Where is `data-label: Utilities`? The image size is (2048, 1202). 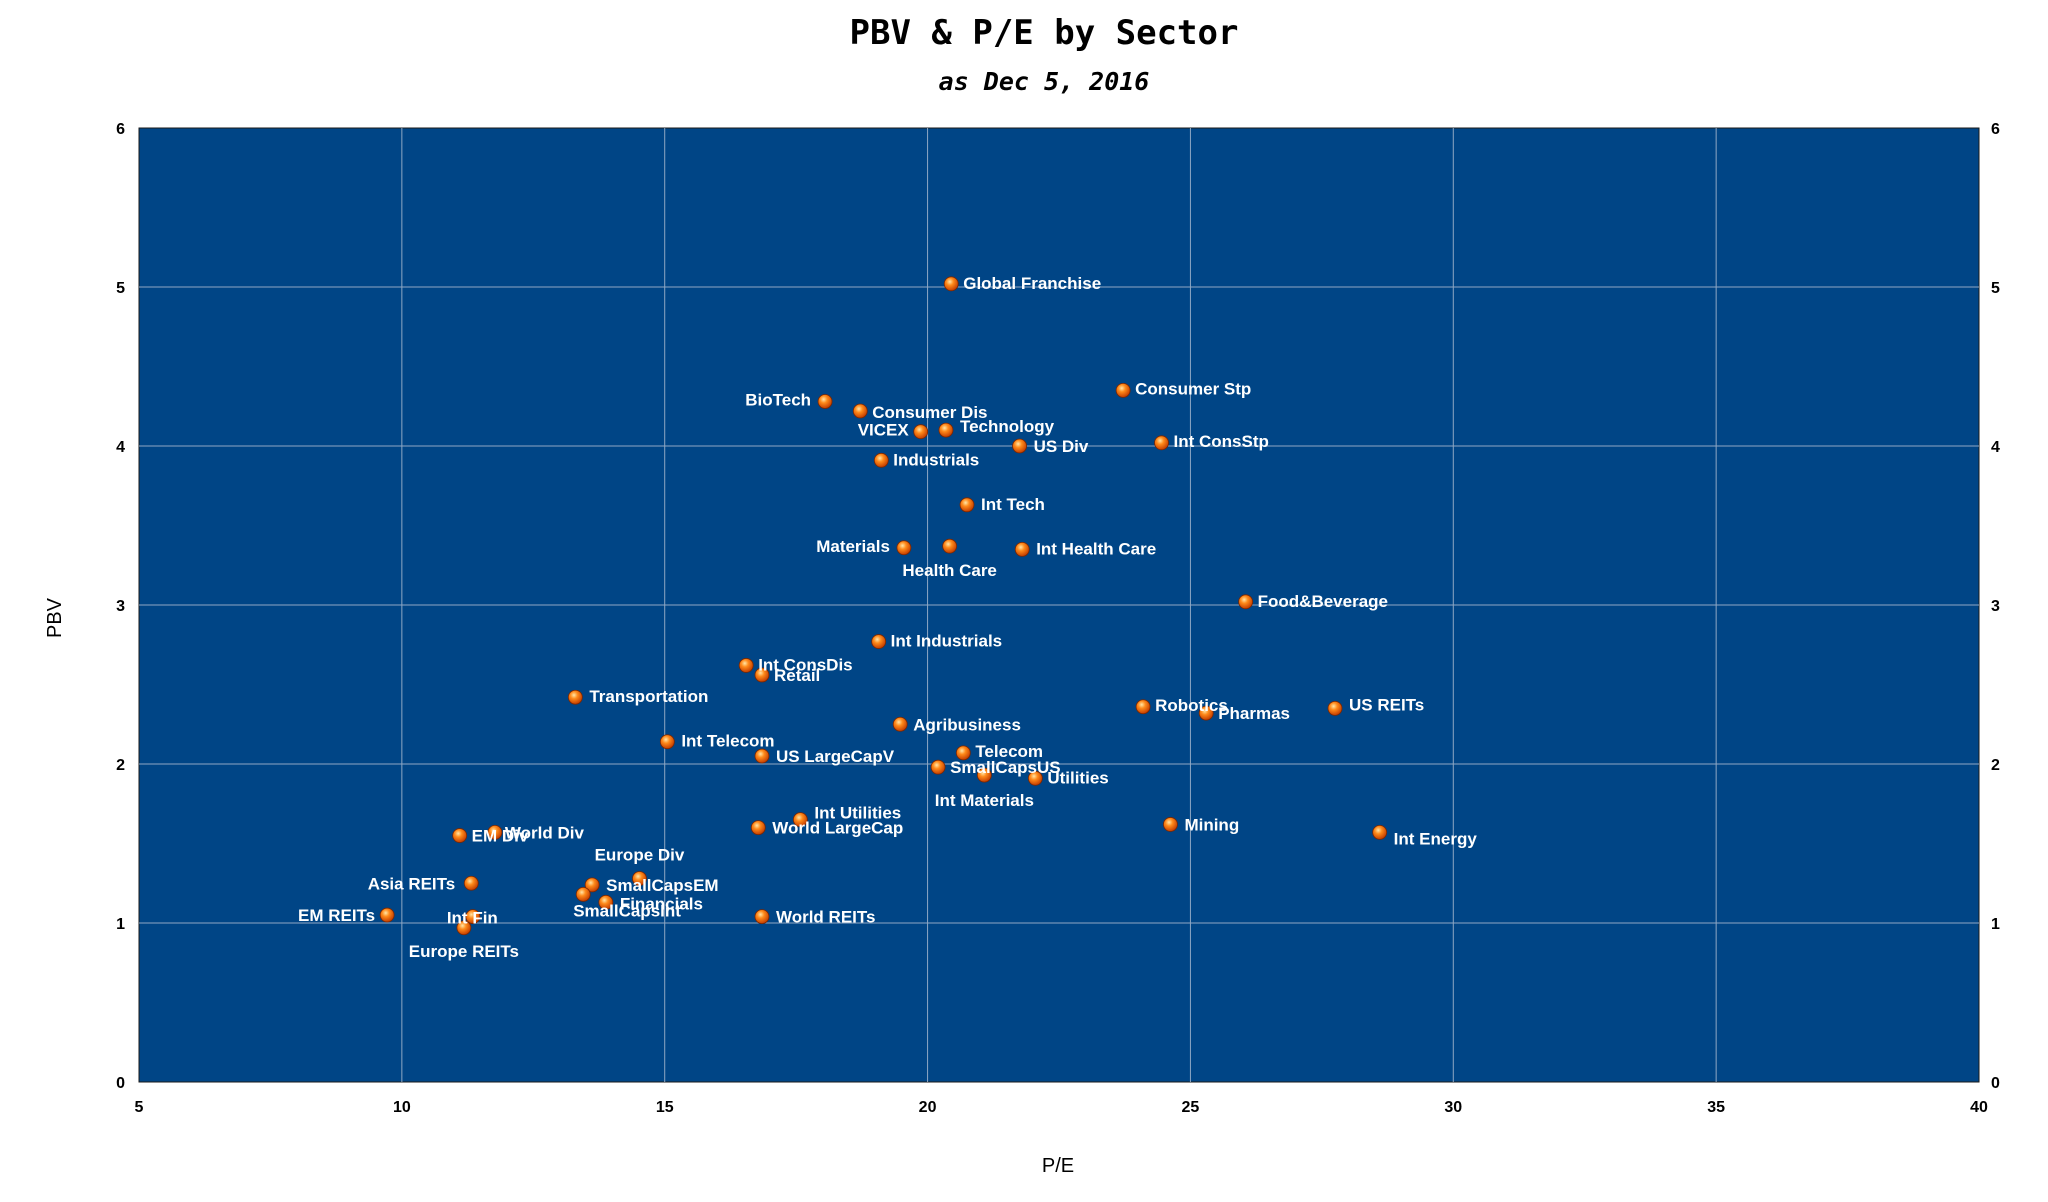
data-label: Utilities is located at coordinates (1077, 777).